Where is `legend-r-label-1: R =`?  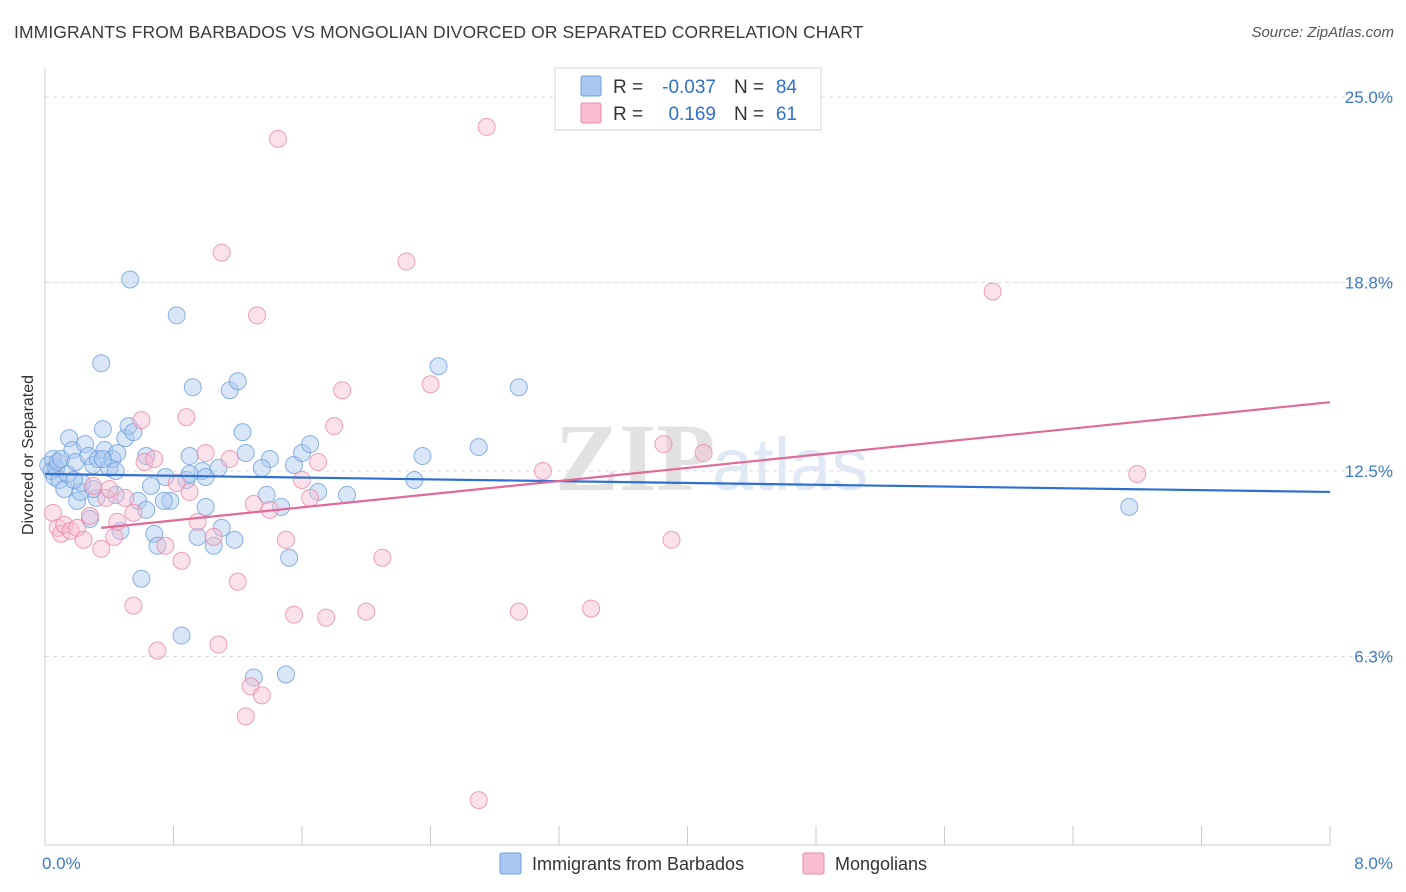 legend-r-label-1: R = is located at coordinates (628, 87).